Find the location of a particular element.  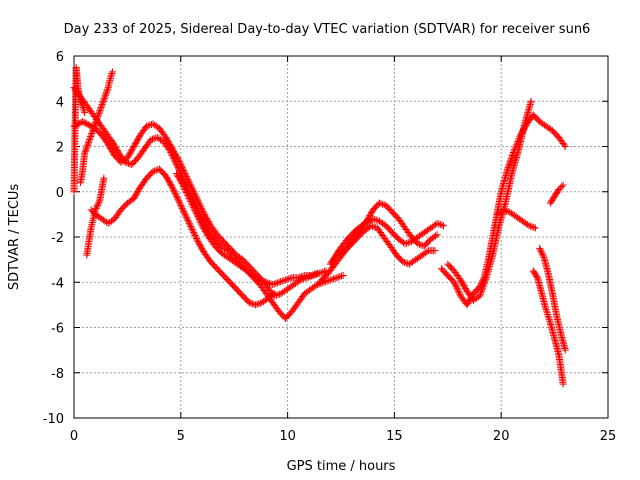

x-axis-label: GPS time / hours is located at coordinates (341, 466).